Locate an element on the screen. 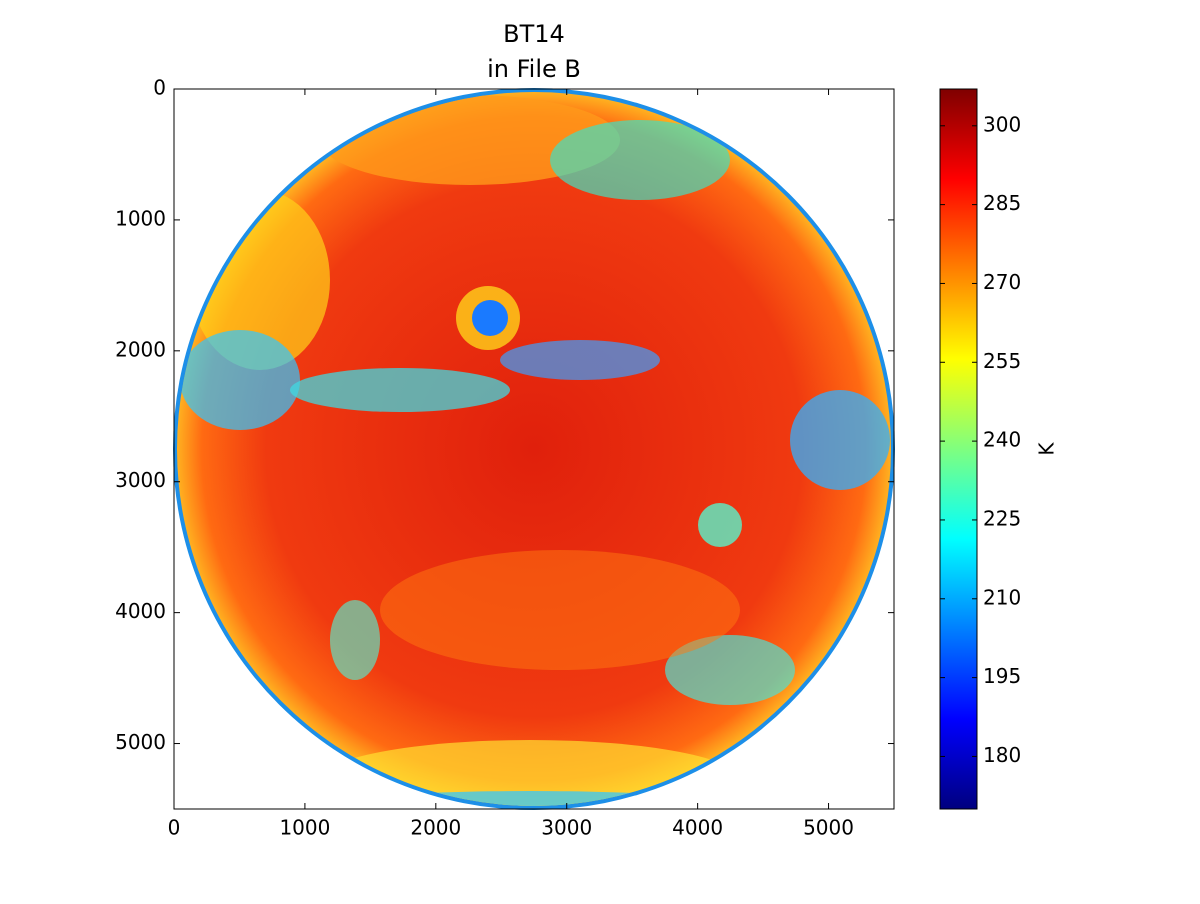 The height and width of the screenshot is (904, 1200). chart-title: BT14 is located at coordinates (534, 34).